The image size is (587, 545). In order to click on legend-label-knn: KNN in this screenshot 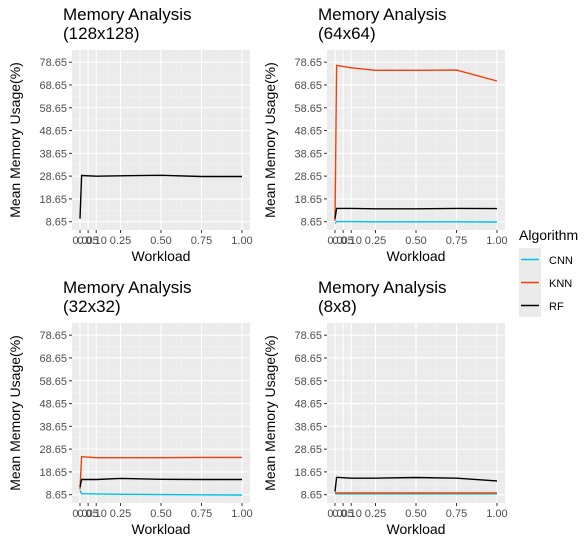, I will do `click(560, 284)`.